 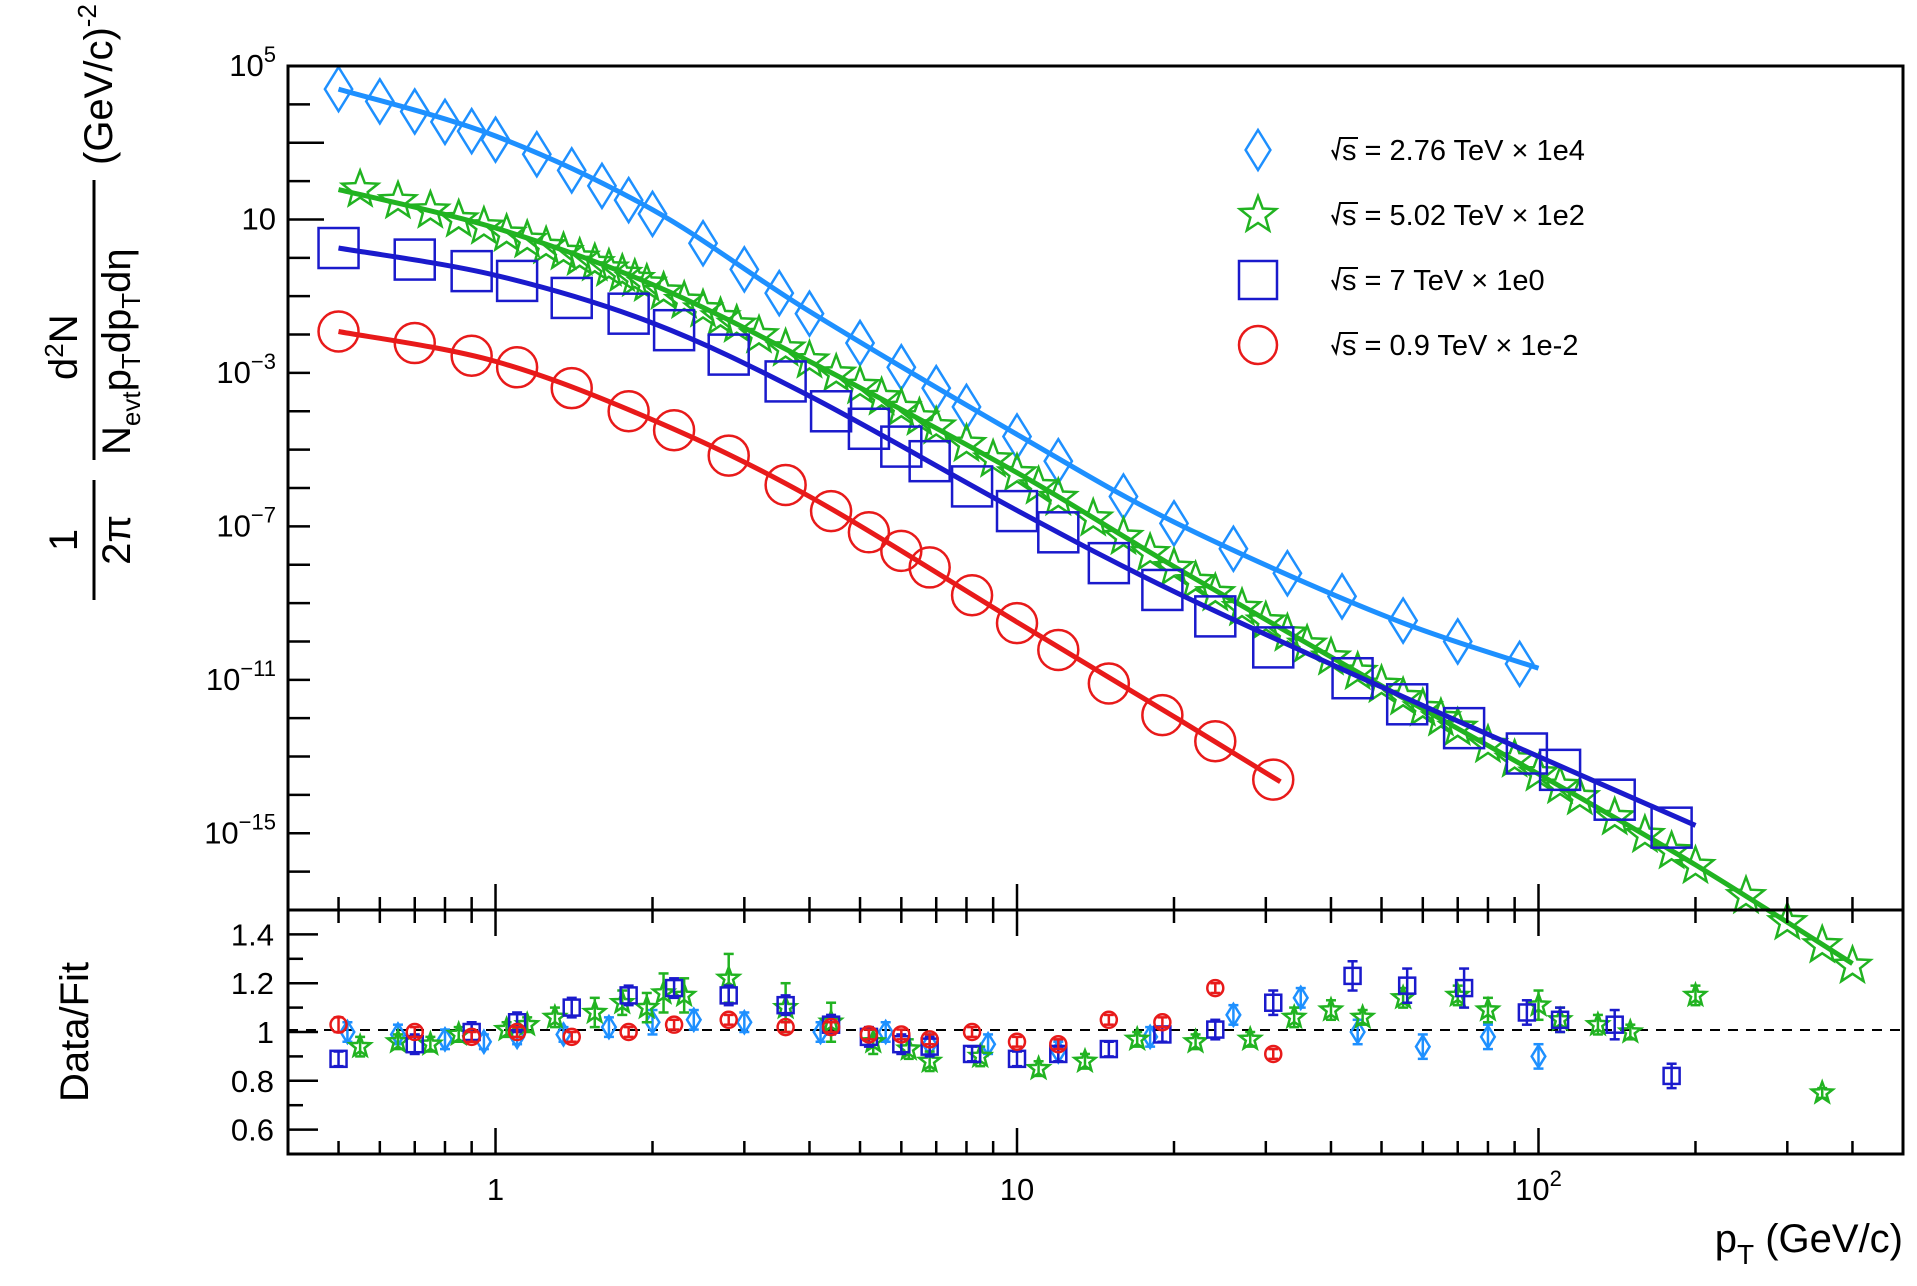 I want to click on legend-item-2-76-tev-1e4: s = 2.76 TeV × 1e4, so click(x=1414, y=150).